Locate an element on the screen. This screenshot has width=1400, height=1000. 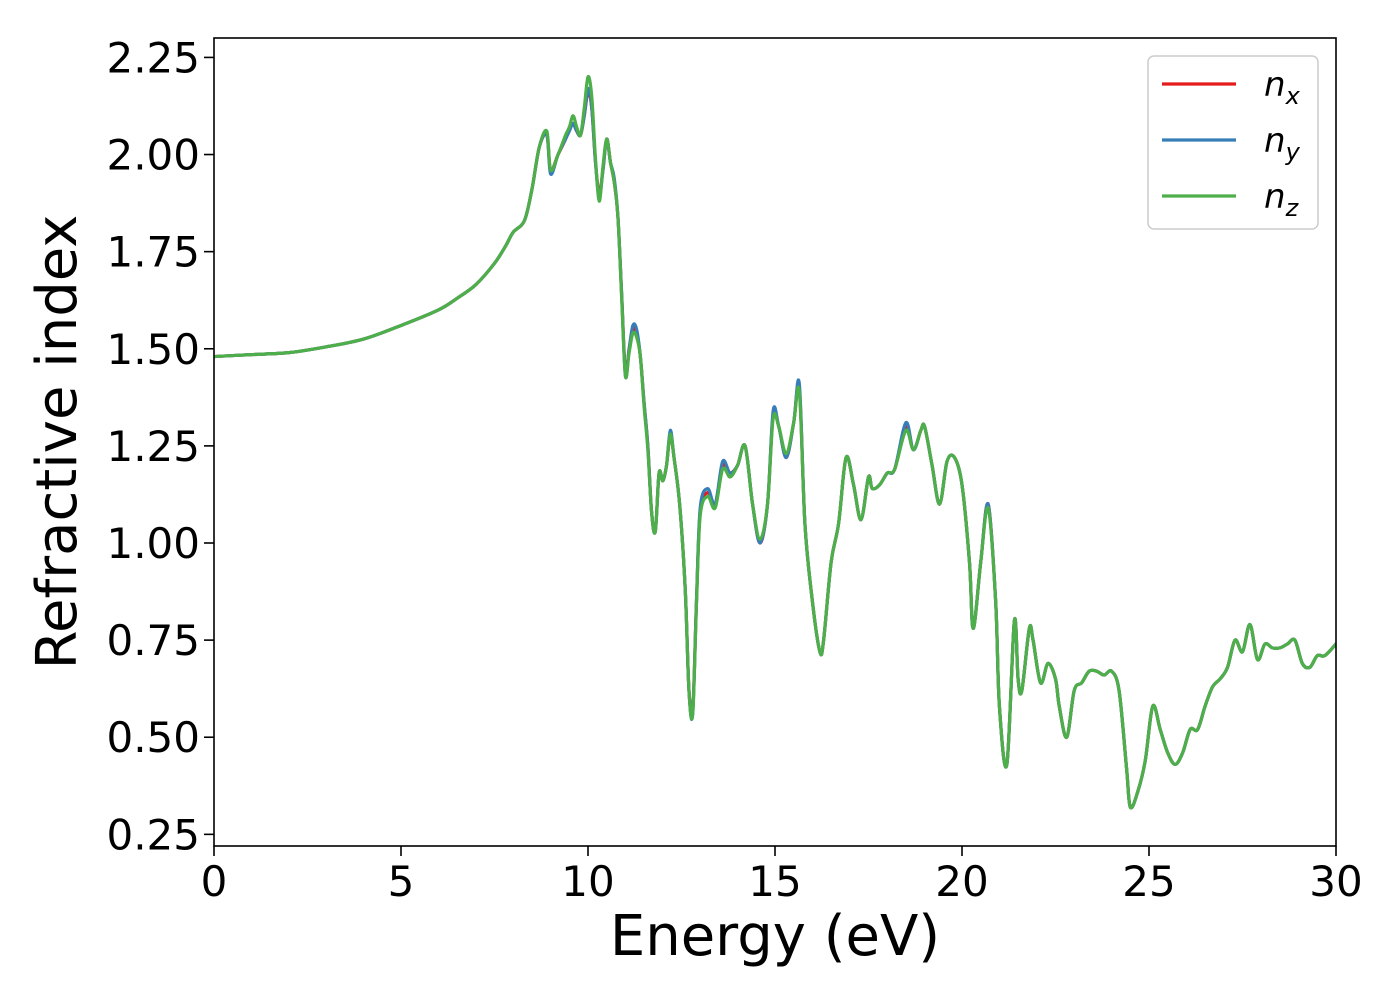
y-tick-label: 0.50 is located at coordinates (153, 737).